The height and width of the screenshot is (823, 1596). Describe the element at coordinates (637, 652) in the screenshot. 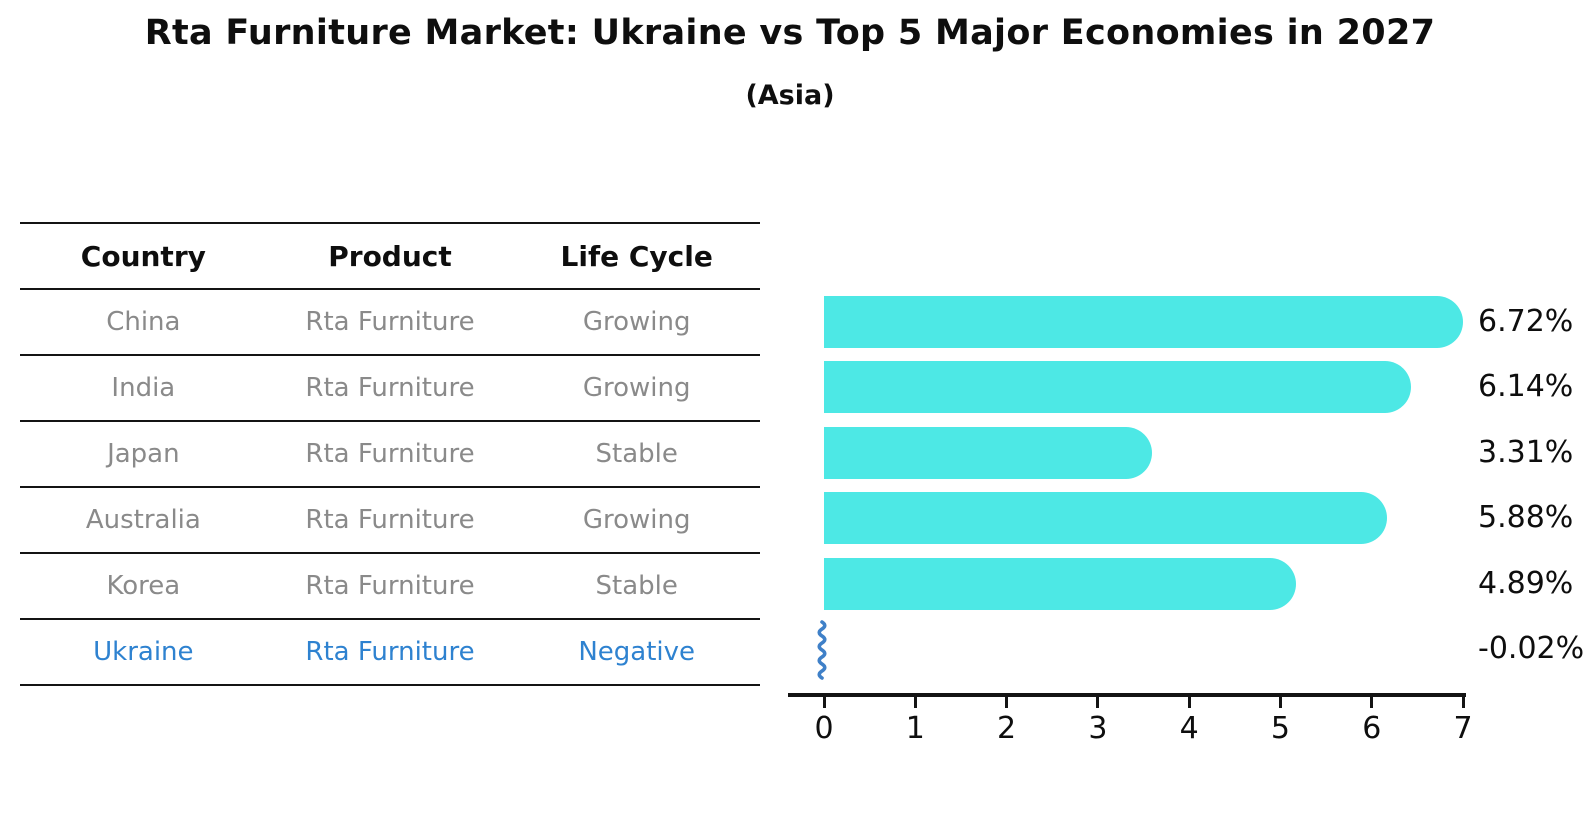

I see `table-cell-life-cycle: Negative` at that location.